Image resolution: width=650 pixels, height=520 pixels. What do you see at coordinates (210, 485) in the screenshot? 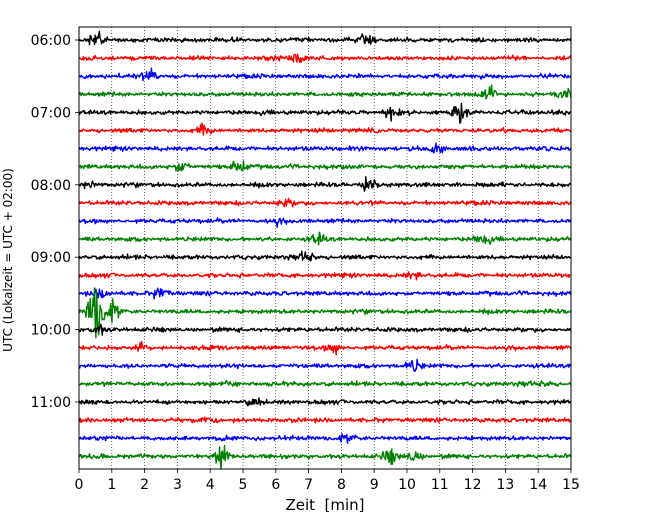
I see `x-tick-label: 4` at bounding box center [210, 485].